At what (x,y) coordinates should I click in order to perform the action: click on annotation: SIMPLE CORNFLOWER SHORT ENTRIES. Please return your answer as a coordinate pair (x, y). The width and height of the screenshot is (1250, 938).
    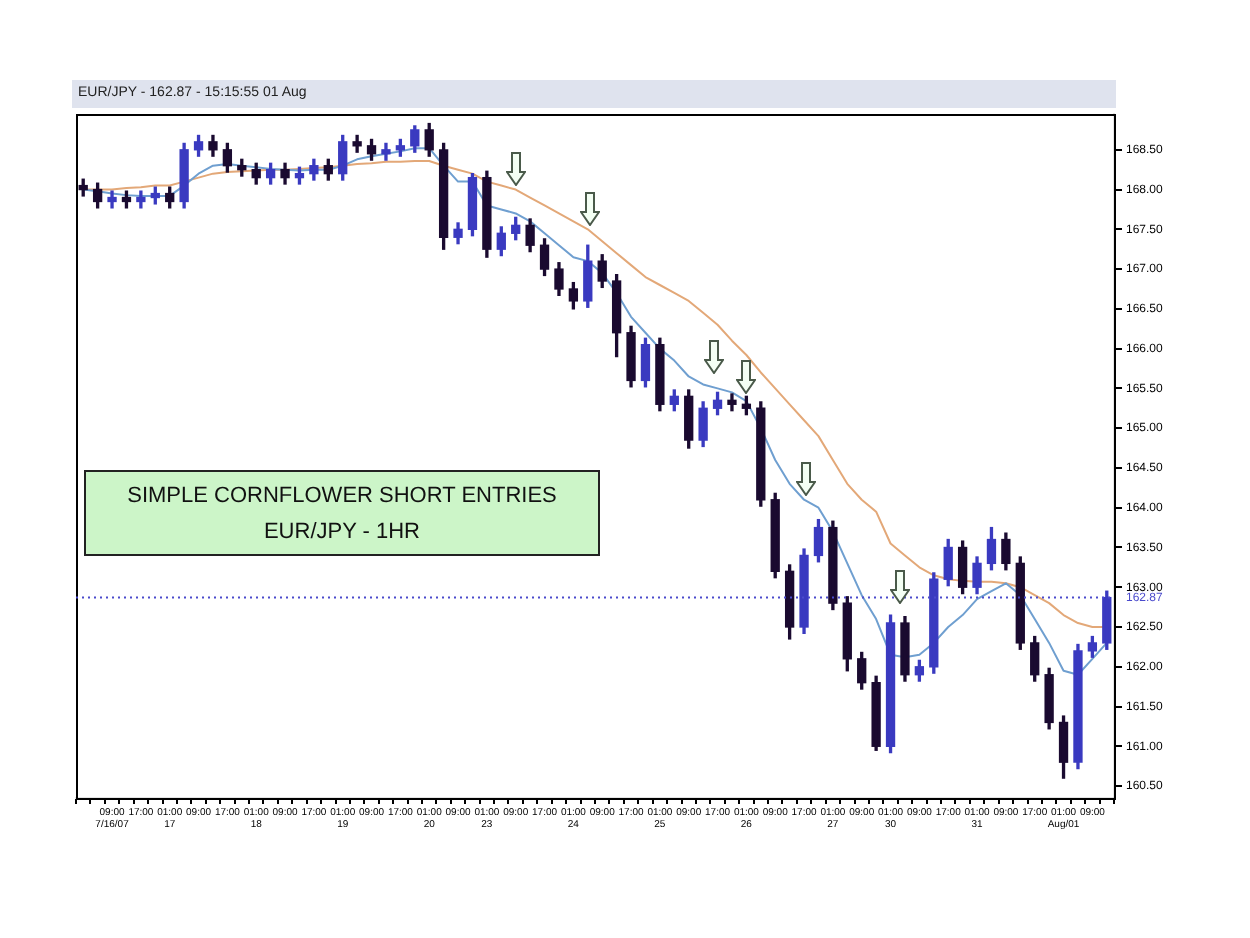
    Looking at the image, I should click on (342, 497).